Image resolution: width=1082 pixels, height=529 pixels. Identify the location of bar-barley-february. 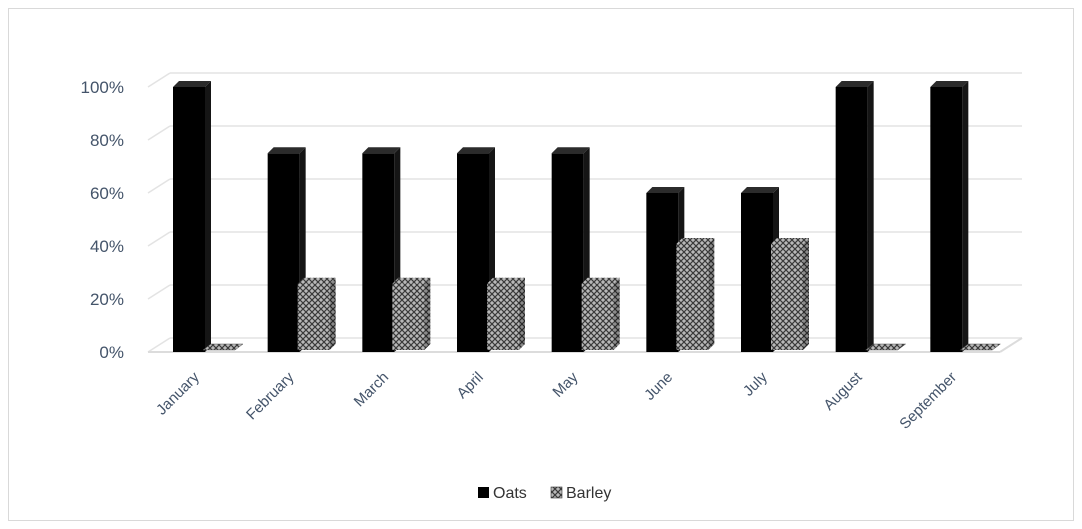
(316, 313).